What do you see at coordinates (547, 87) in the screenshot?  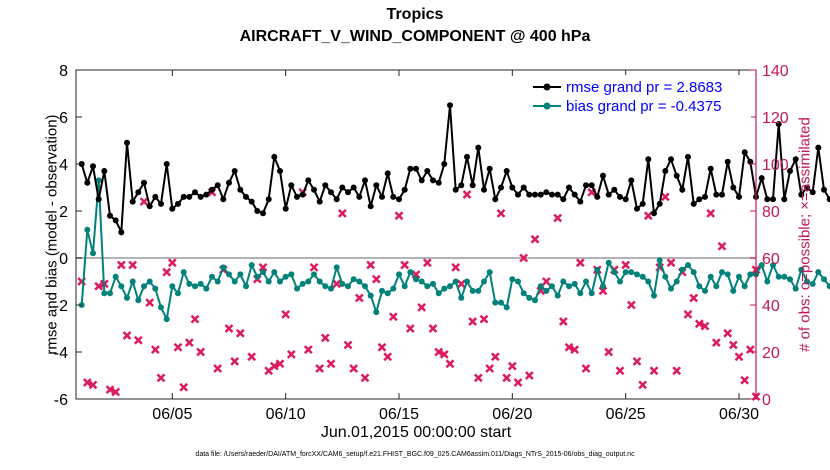 I see `legend-rmse-marker` at bounding box center [547, 87].